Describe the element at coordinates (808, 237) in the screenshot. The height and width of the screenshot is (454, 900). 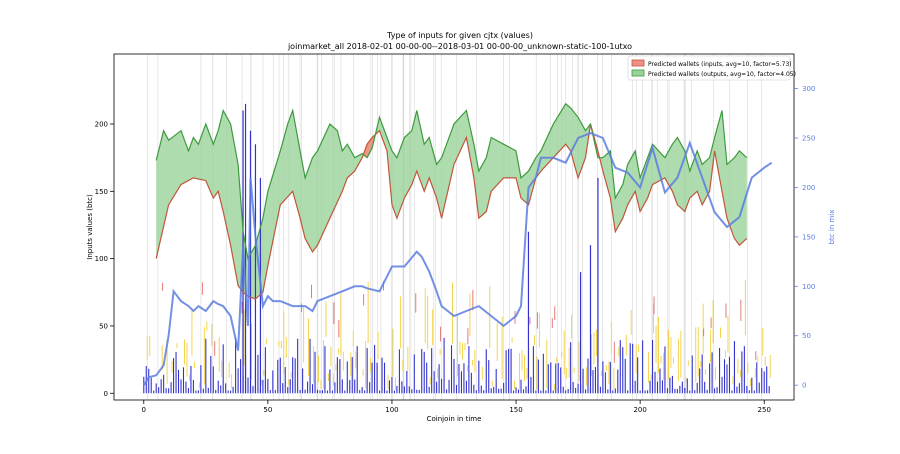
I see `y2-tick-label: 150` at that location.